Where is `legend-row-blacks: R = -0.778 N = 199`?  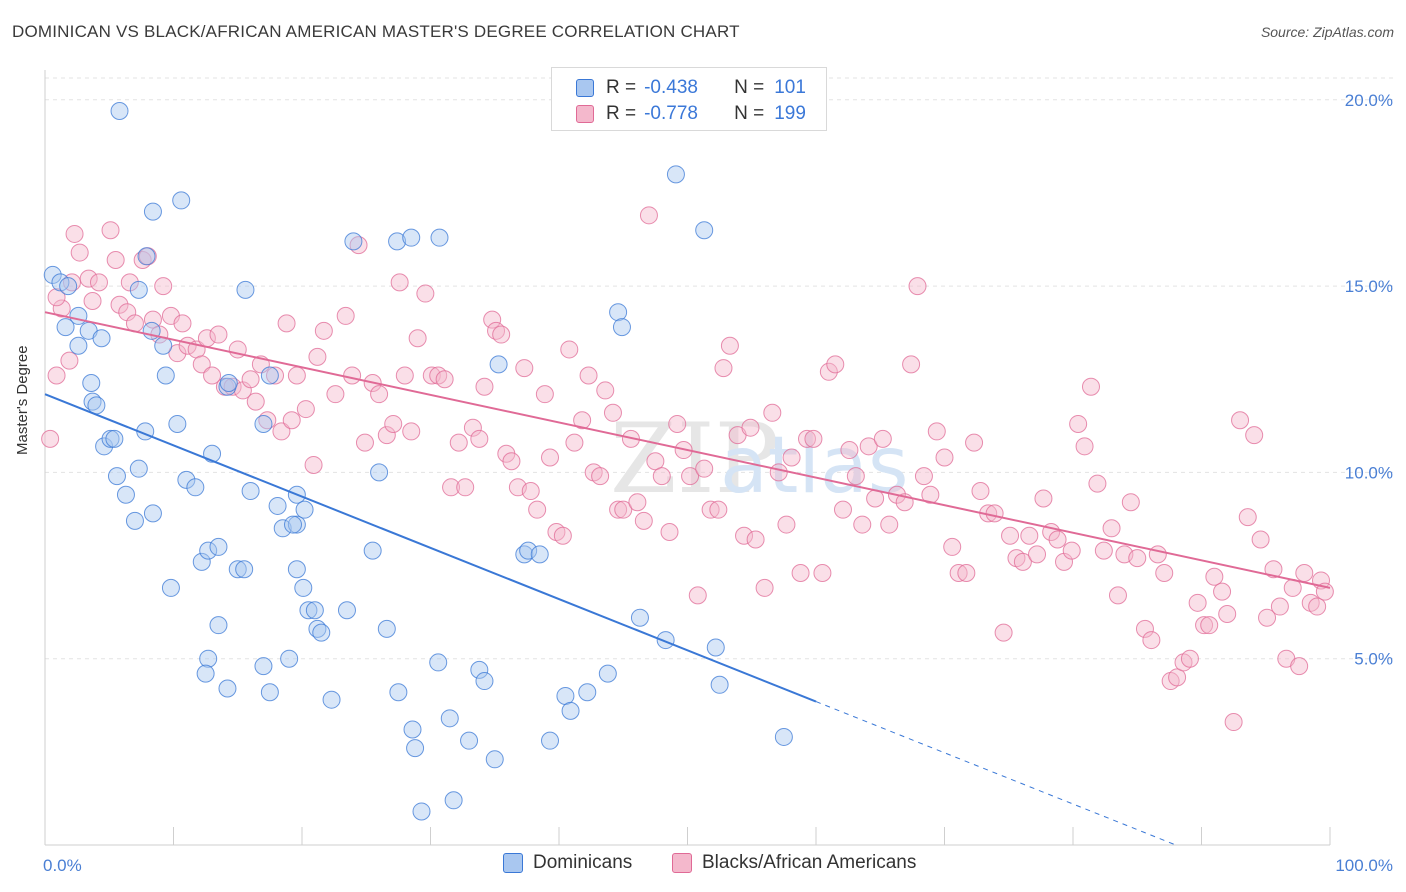
legend-row-blacks: R = -0.778 N = 199 is located at coordinates (691, 114).